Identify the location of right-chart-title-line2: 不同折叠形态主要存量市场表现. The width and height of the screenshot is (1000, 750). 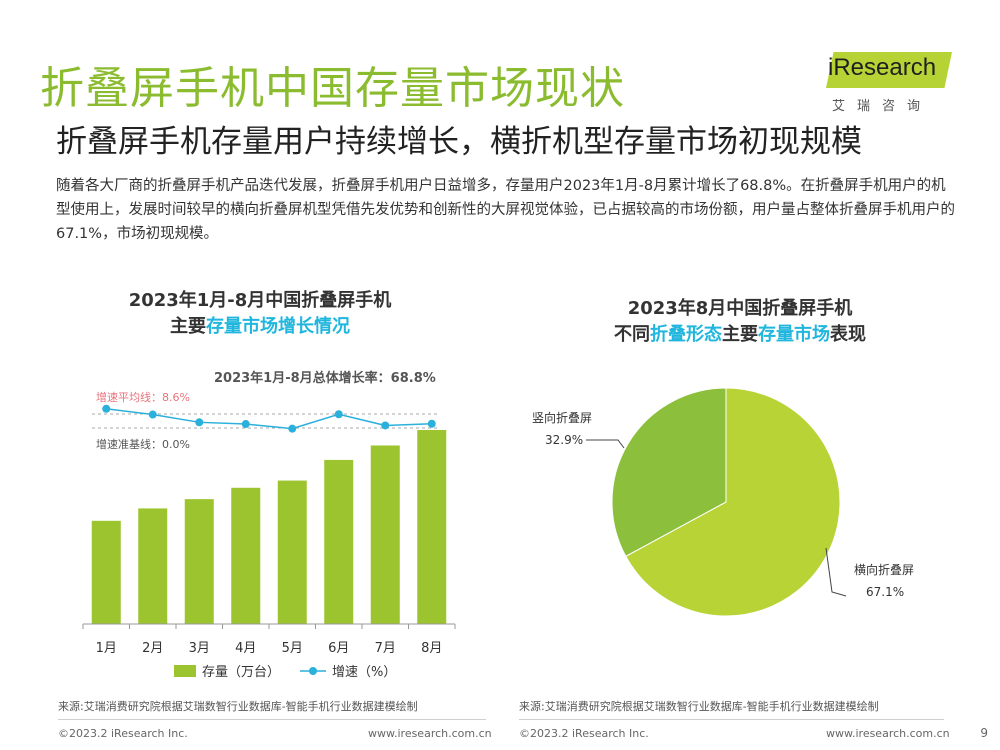
(740, 335).